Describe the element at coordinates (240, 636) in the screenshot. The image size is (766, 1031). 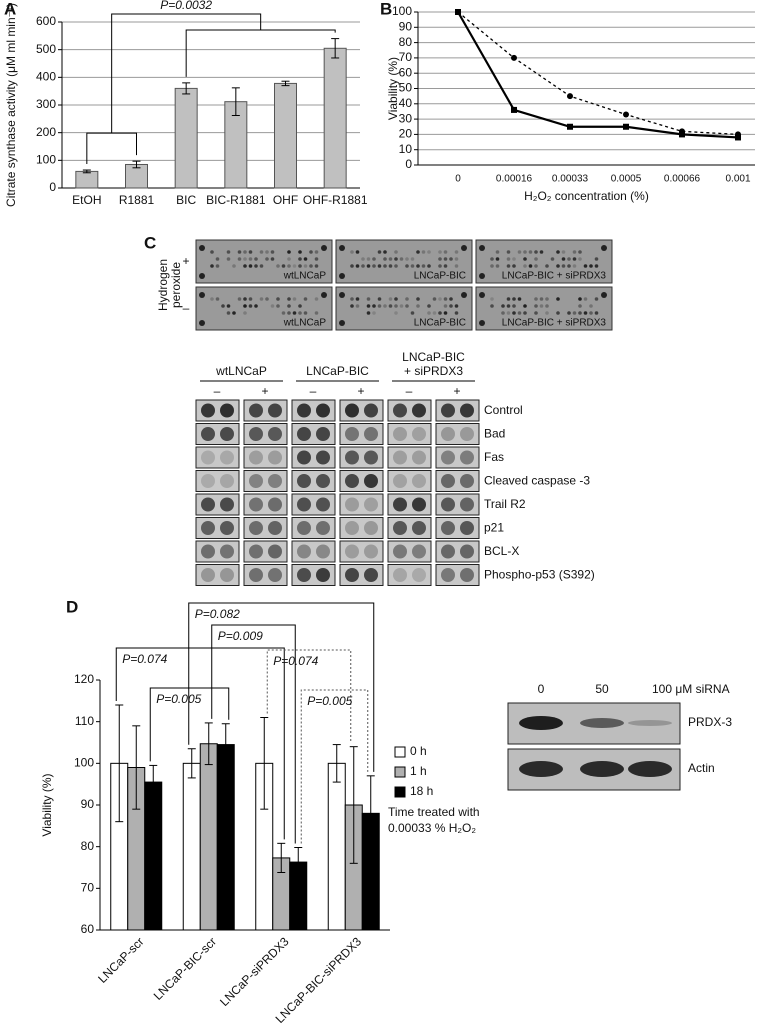
I see `annotation: P=0.009` at that location.